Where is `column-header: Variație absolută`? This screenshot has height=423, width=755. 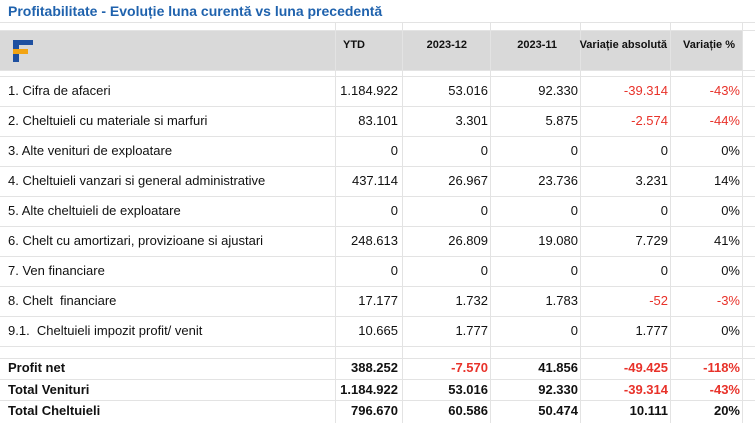 column-header: Variație absolută is located at coordinates (623, 45).